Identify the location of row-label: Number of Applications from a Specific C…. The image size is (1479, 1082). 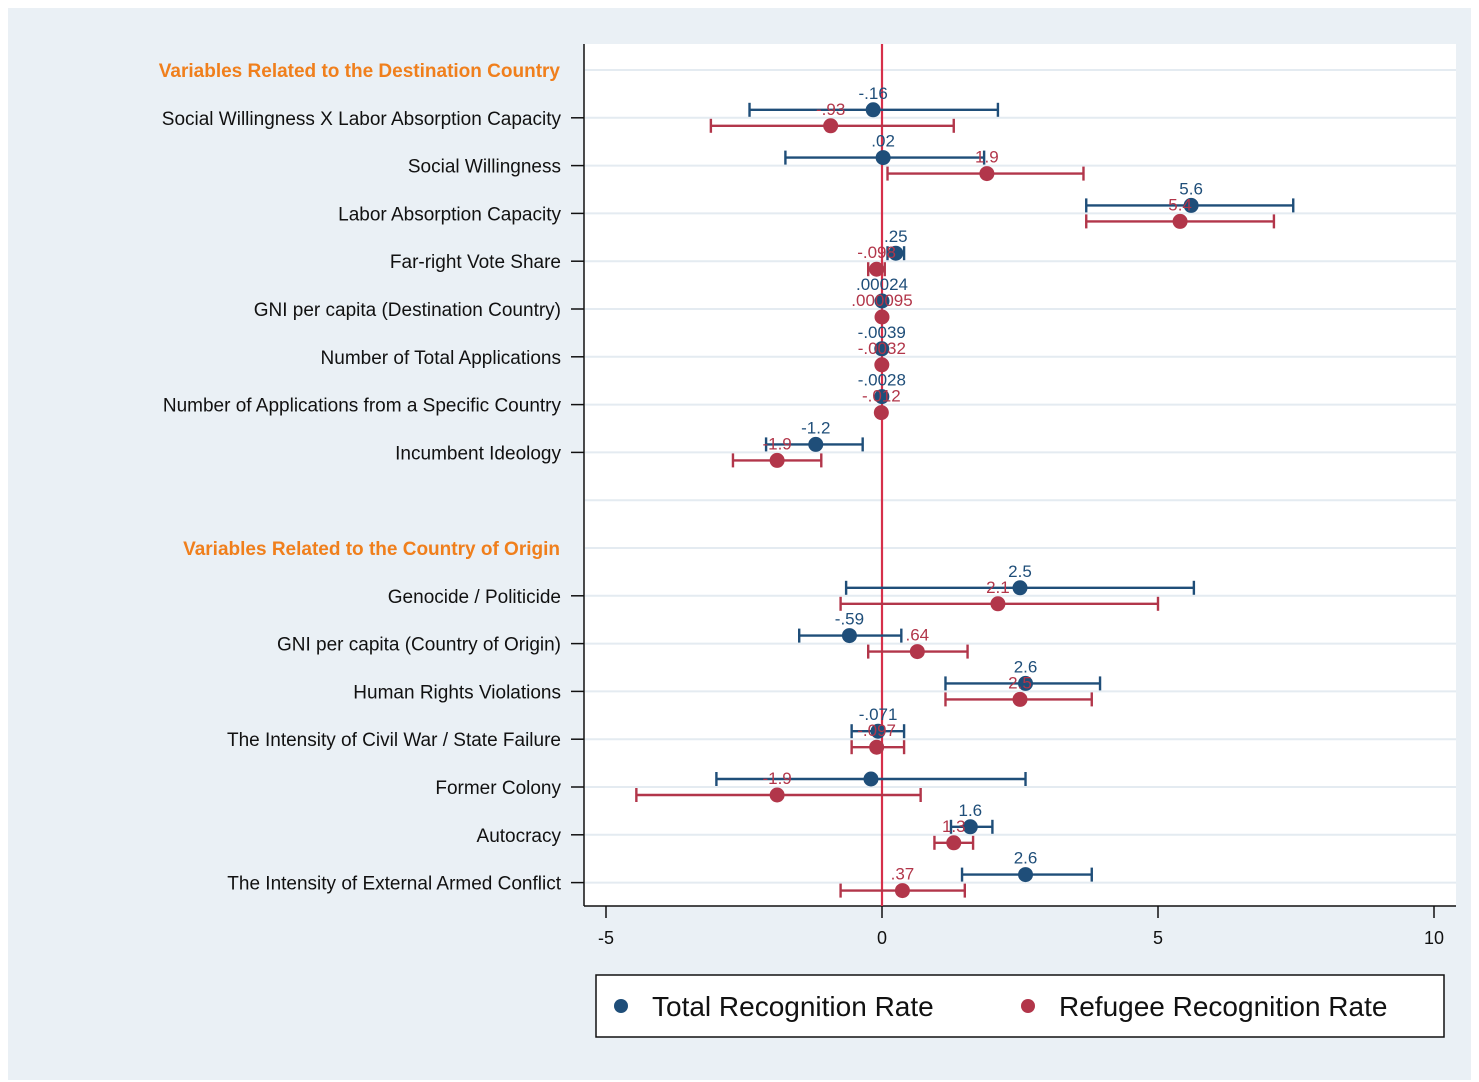
(362, 406).